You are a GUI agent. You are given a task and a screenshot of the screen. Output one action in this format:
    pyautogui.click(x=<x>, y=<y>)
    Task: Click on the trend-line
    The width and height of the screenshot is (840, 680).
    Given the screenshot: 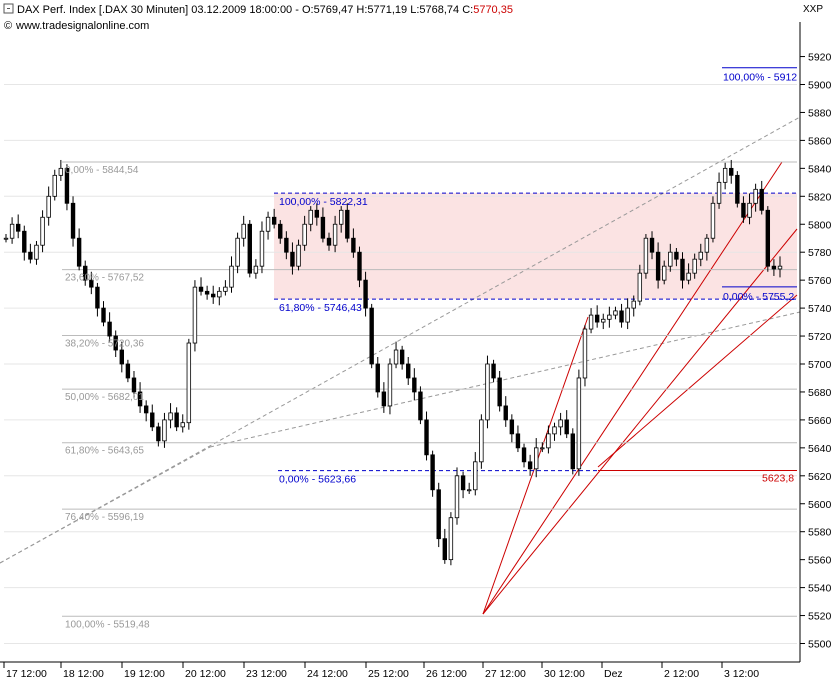 What is the action you would take?
    pyautogui.click(x=505, y=379)
    